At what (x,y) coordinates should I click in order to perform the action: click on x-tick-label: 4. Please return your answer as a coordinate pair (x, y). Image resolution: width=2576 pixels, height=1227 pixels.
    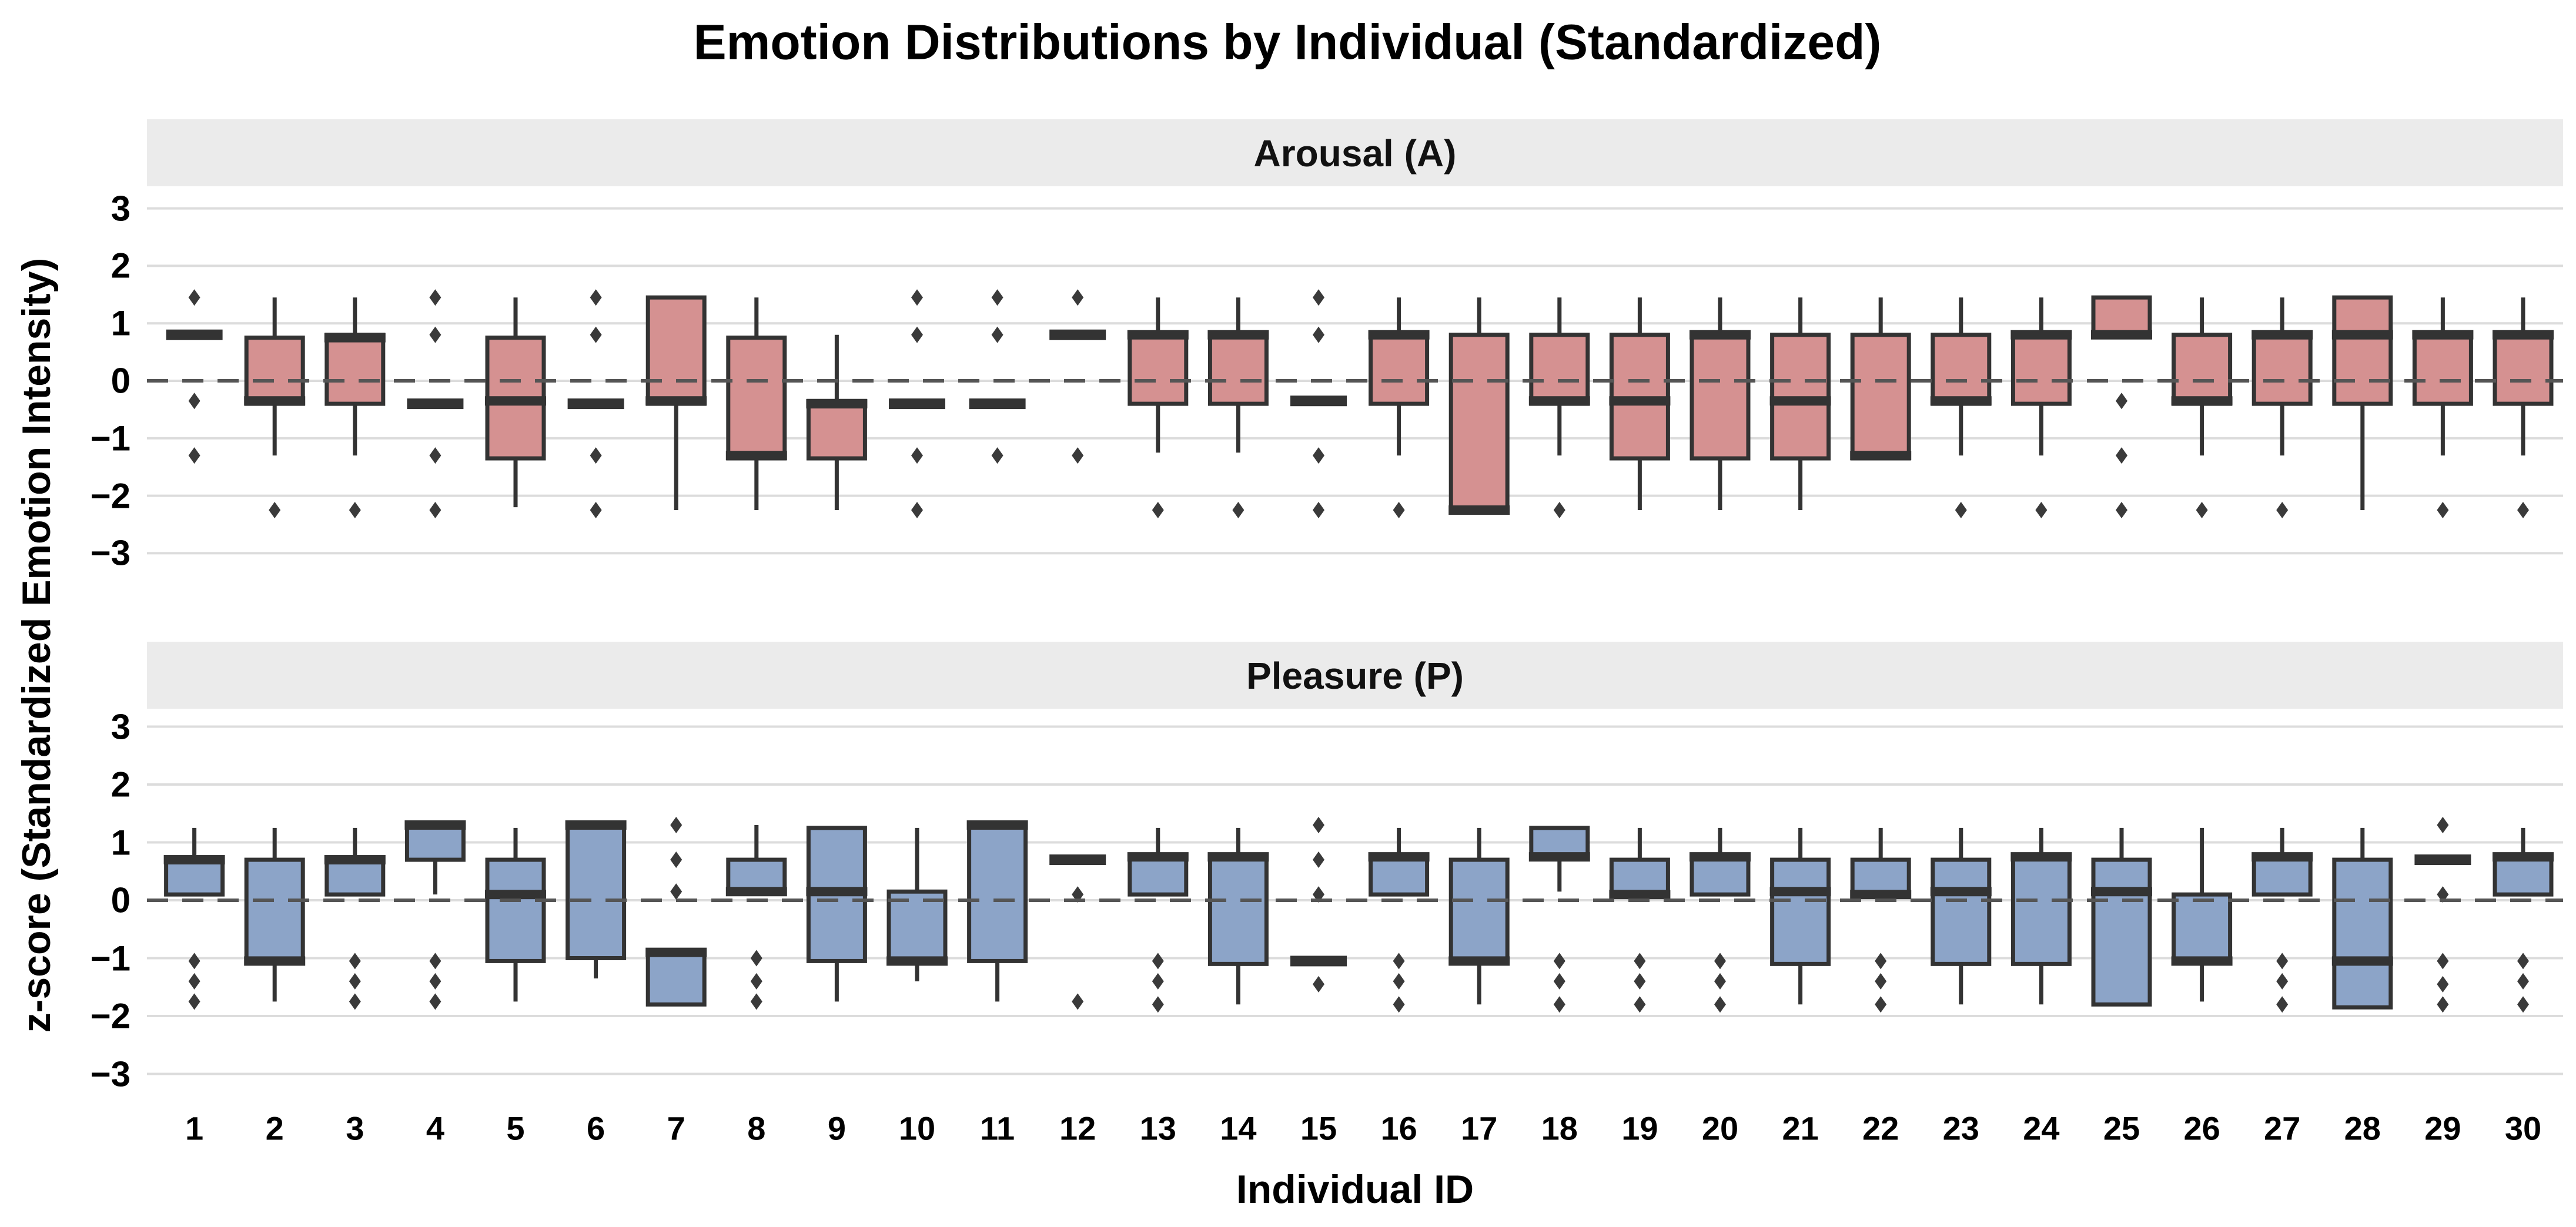
    Looking at the image, I should click on (435, 1128).